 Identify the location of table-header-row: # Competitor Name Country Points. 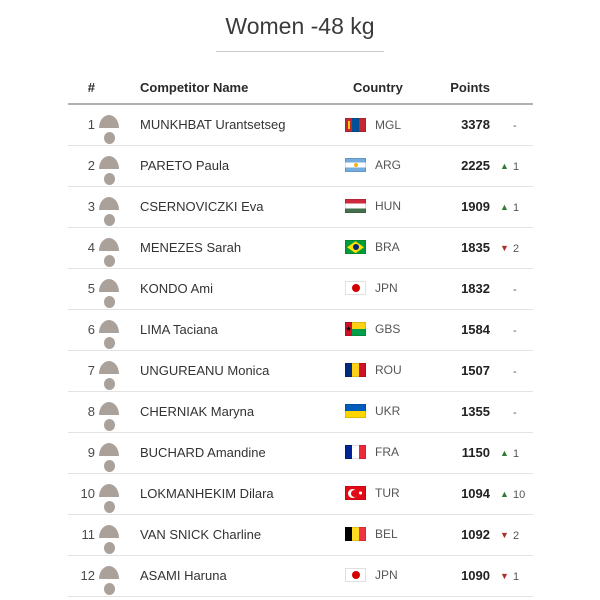
(300, 92).